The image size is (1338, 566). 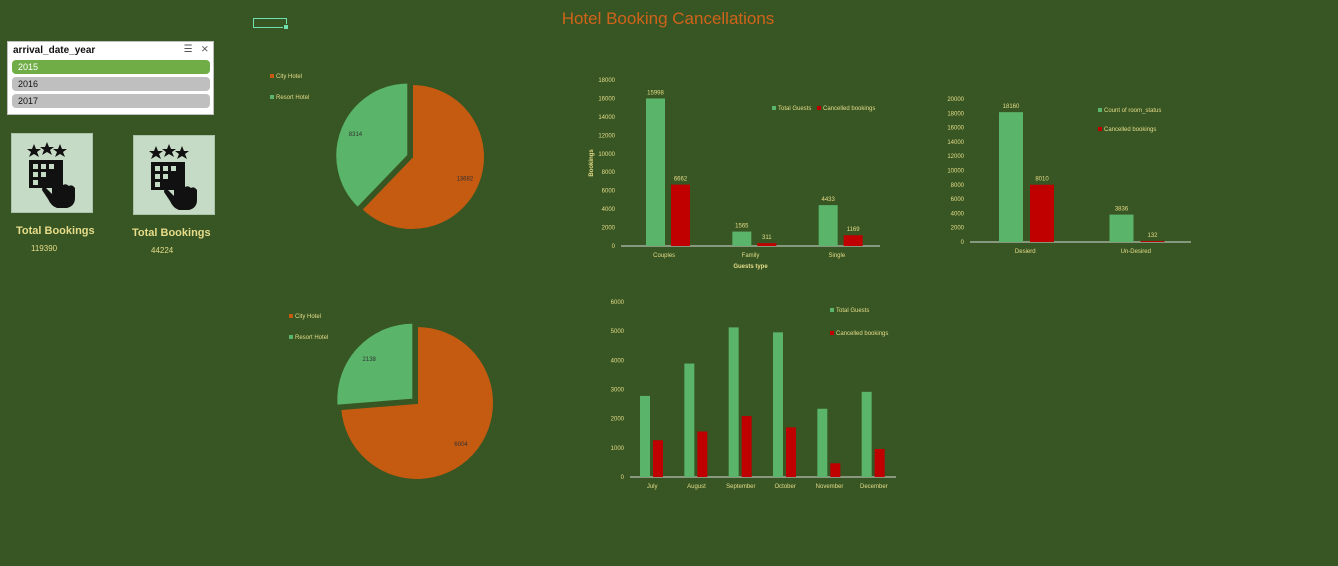 What do you see at coordinates (392, 155) in the screenshot?
I see `pie-chart-hotel-2015: City Hotel Resort Hotel 13682 8314` at bounding box center [392, 155].